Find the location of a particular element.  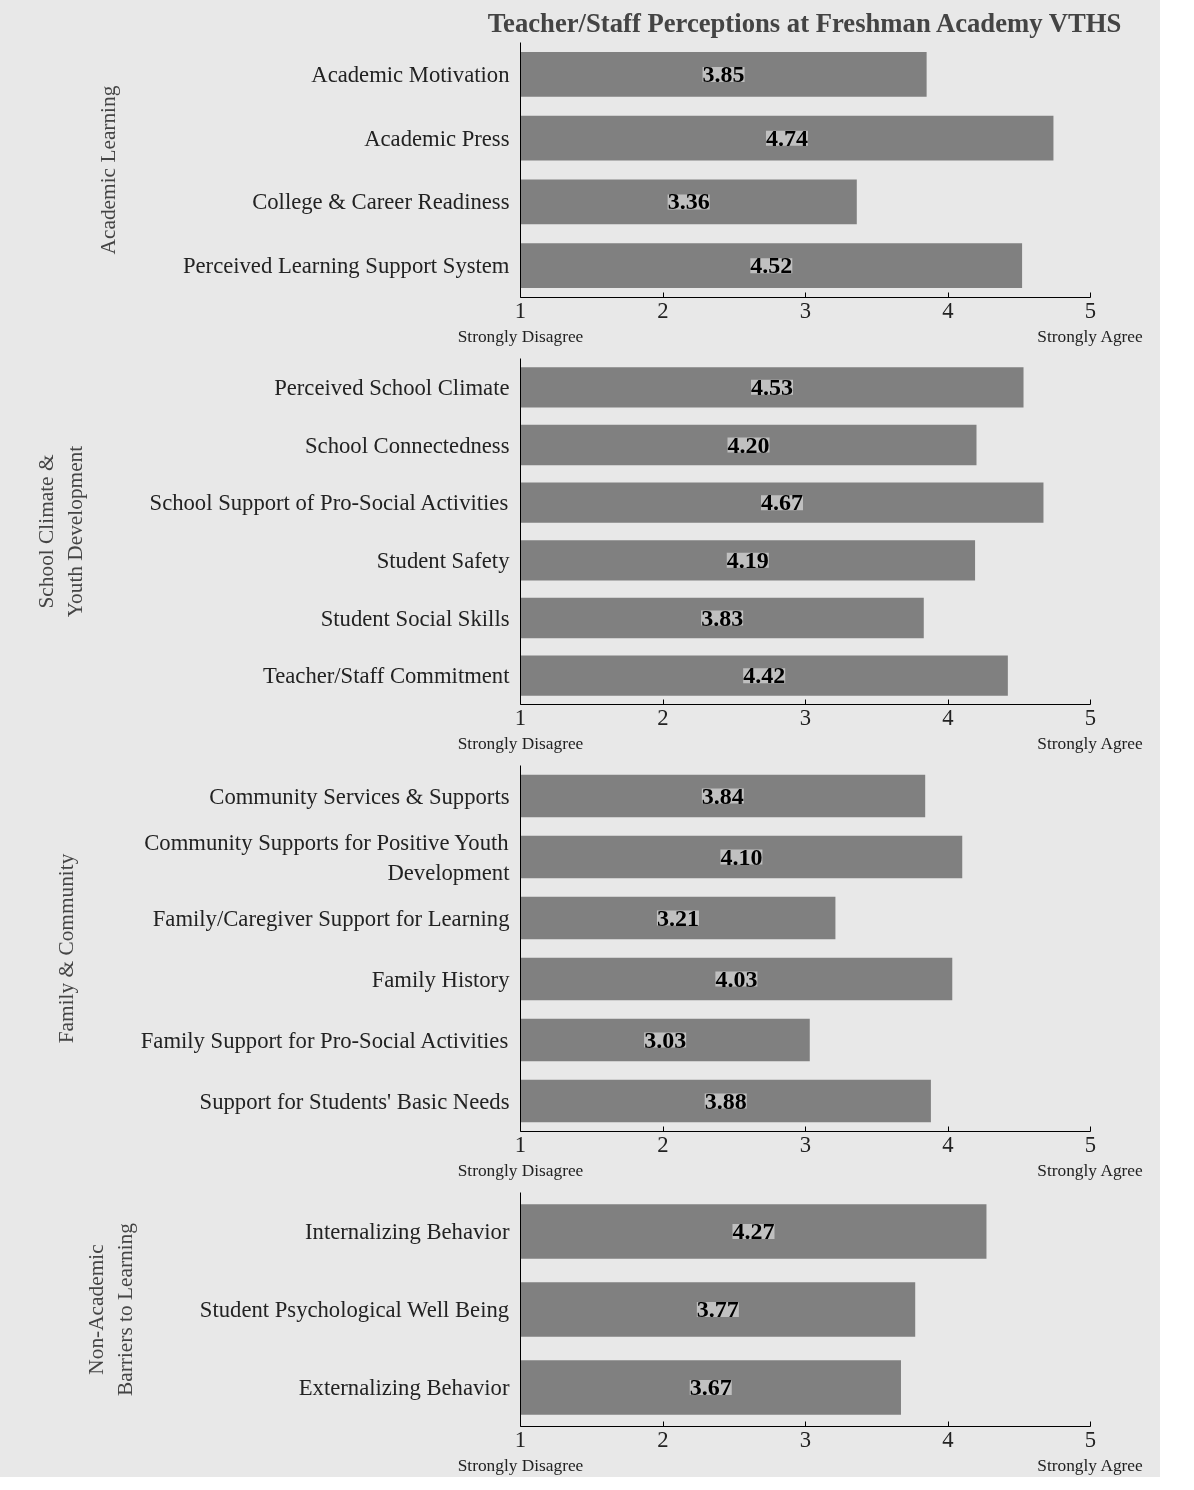

y-axis-title: Academic Learning is located at coordinates (107, 170).